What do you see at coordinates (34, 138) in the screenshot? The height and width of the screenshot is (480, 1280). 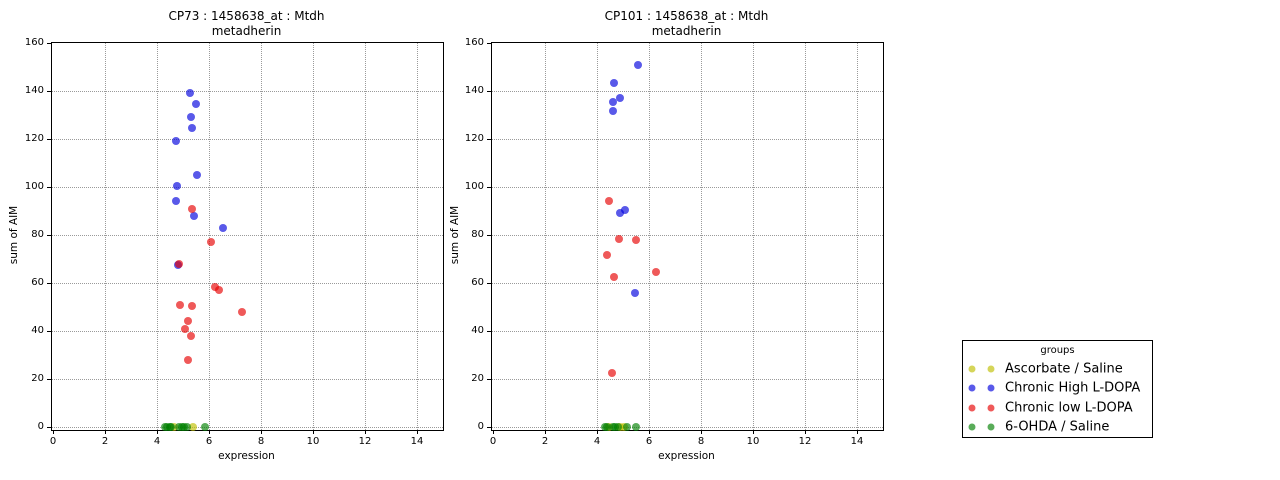 I see `y-tick-label: 120` at bounding box center [34, 138].